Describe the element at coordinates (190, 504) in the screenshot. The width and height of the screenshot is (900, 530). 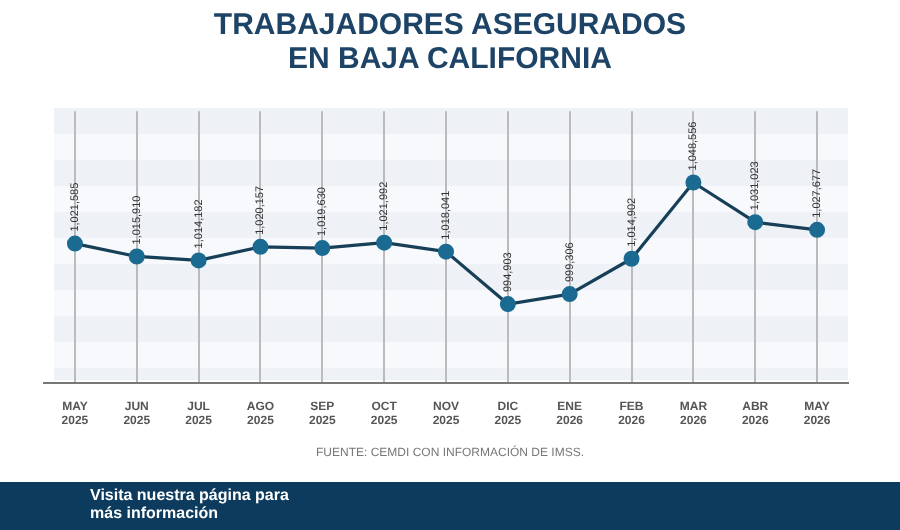
I see `text: Visita nuestra página para más información` at that location.